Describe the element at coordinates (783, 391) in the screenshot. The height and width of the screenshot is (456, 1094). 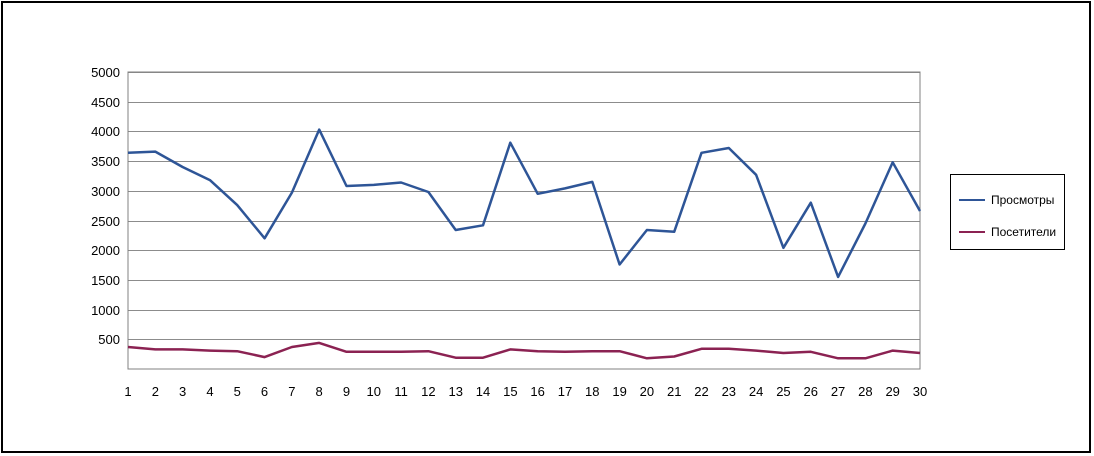
I see `x-tick-label: 25` at that location.